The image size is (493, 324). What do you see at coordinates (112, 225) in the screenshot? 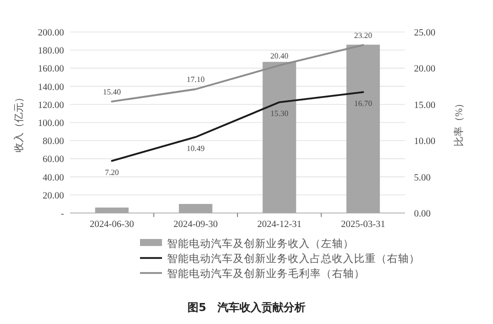
I see `x-tick-label: 2024-06-30` at bounding box center [112, 225].